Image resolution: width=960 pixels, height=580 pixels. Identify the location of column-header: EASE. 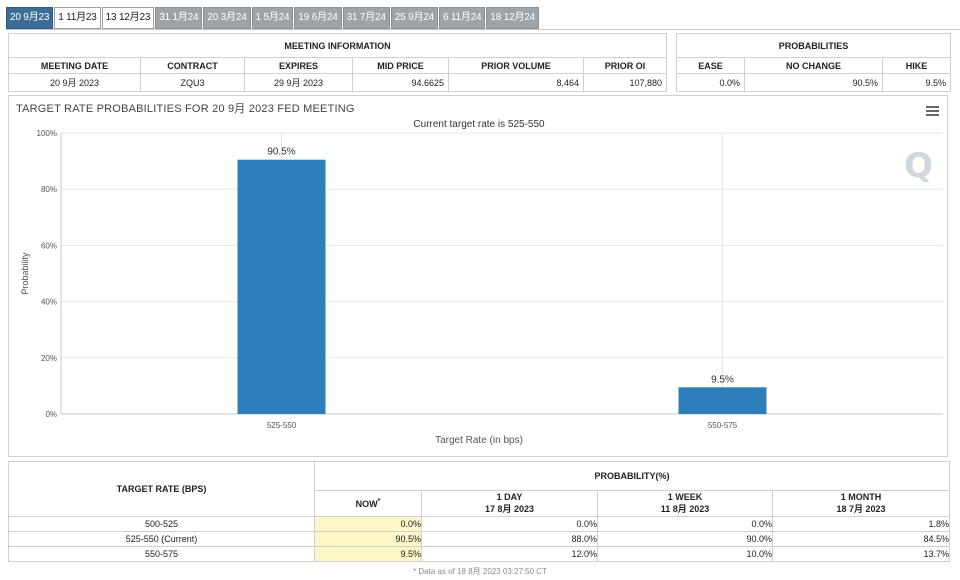
(710, 66).